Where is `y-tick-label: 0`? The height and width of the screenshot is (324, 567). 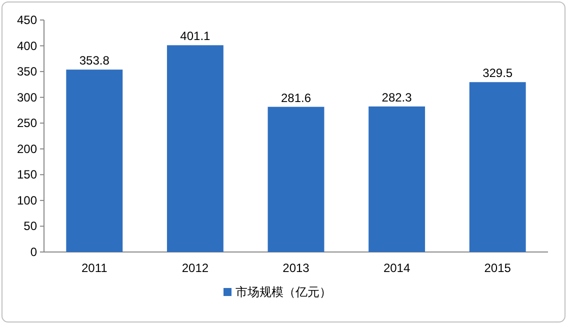
y-tick-label: 0 is located at coordinates (34, 252).